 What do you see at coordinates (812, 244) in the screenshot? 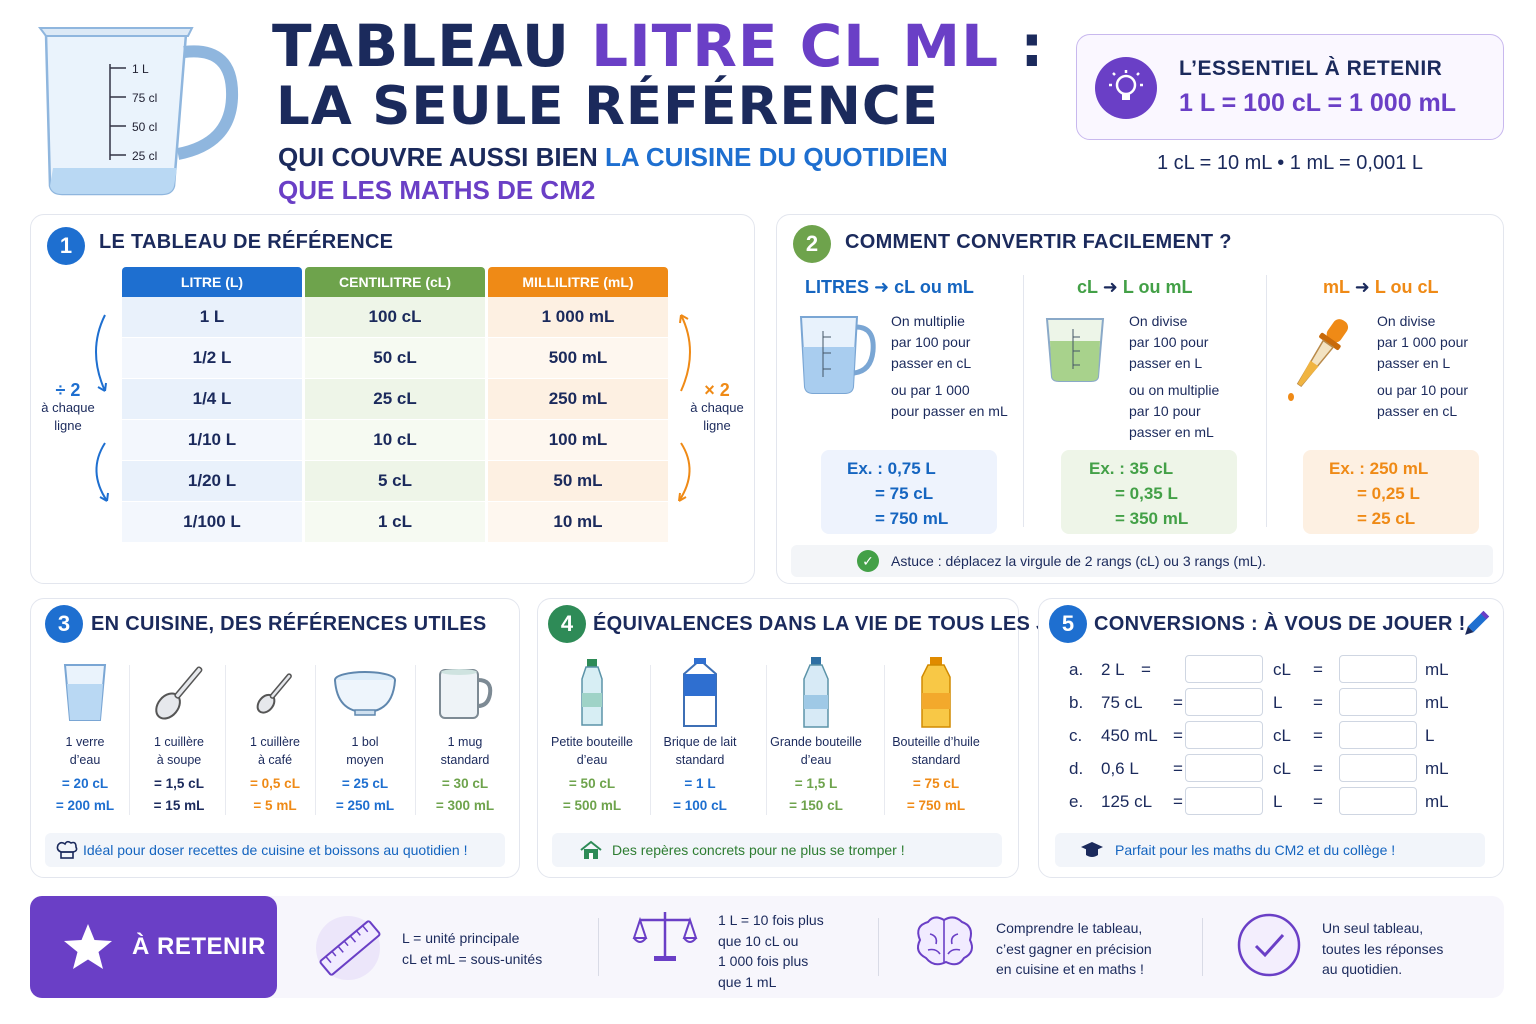
I see `section-number: 2` at bounding box center [812, 244].